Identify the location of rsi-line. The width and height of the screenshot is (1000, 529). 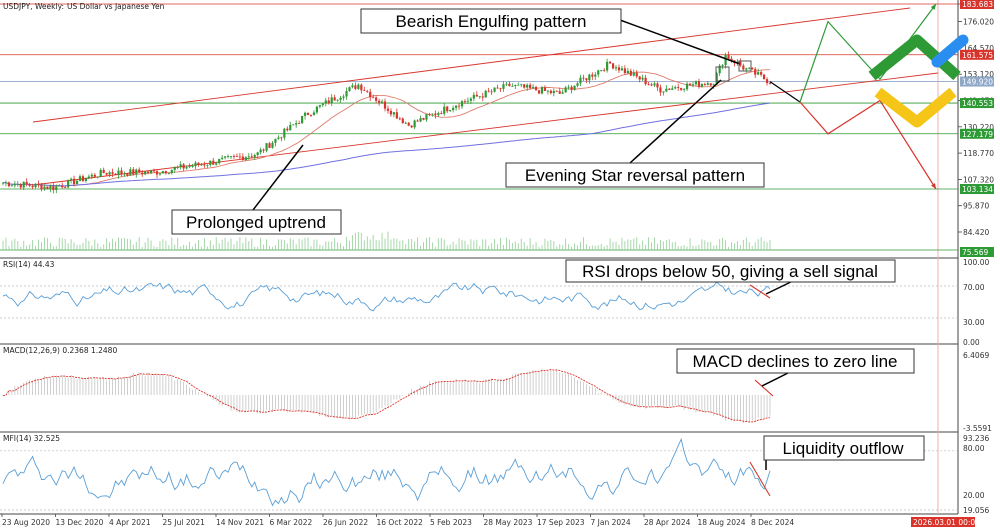
(386, 296).